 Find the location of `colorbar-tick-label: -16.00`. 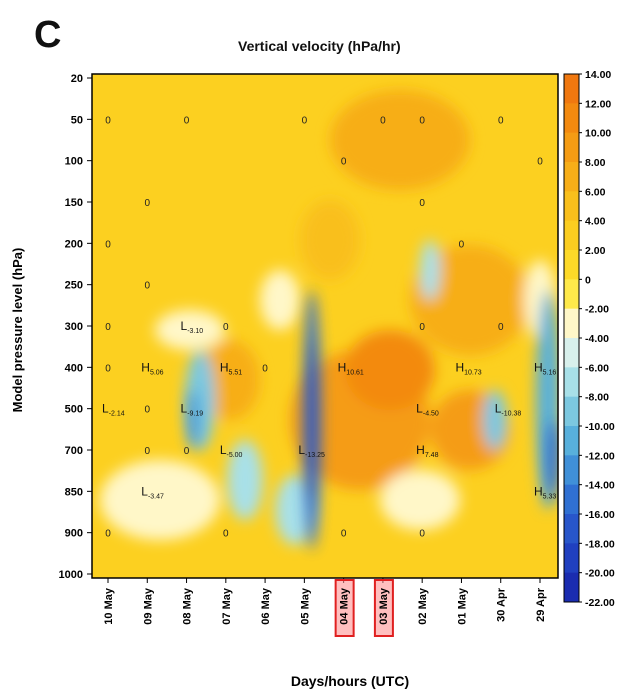

colorbar-tick-label: -16.00 is located at coordinates (600, 515).